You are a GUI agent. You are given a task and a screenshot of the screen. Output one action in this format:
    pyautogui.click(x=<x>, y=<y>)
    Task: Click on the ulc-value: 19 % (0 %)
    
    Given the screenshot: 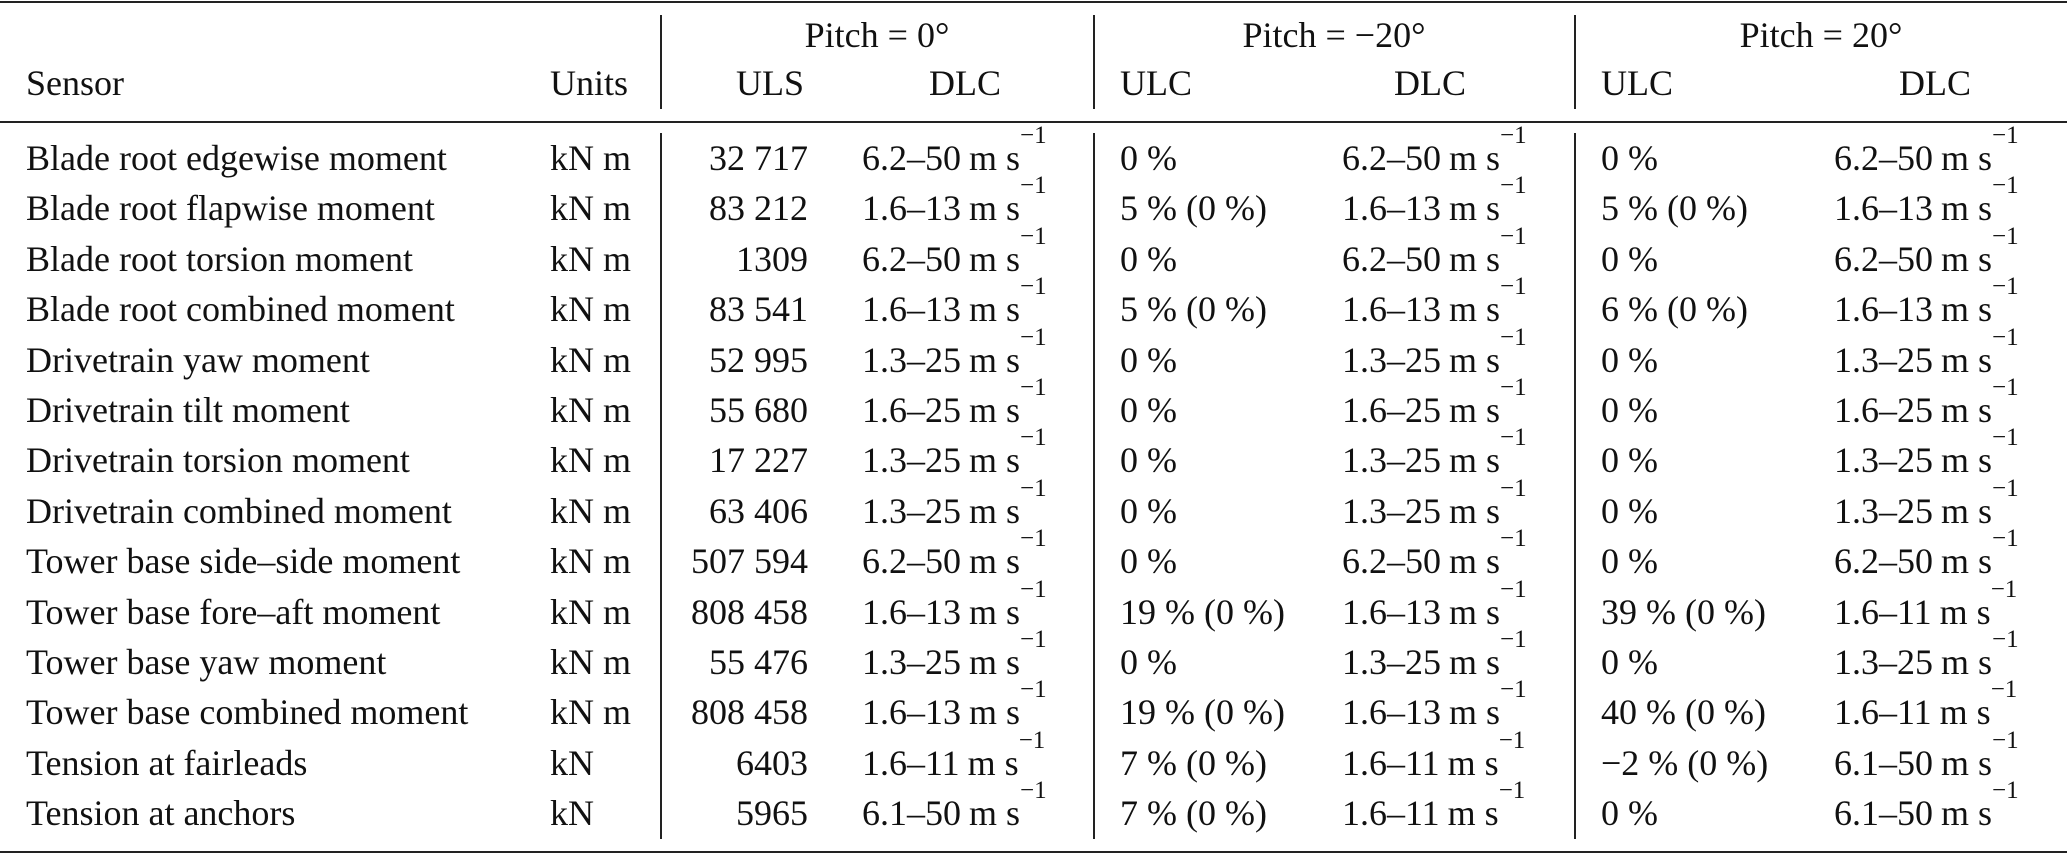 What is the action you would take?
    pyautogui.click(x=1202, y=712)
    